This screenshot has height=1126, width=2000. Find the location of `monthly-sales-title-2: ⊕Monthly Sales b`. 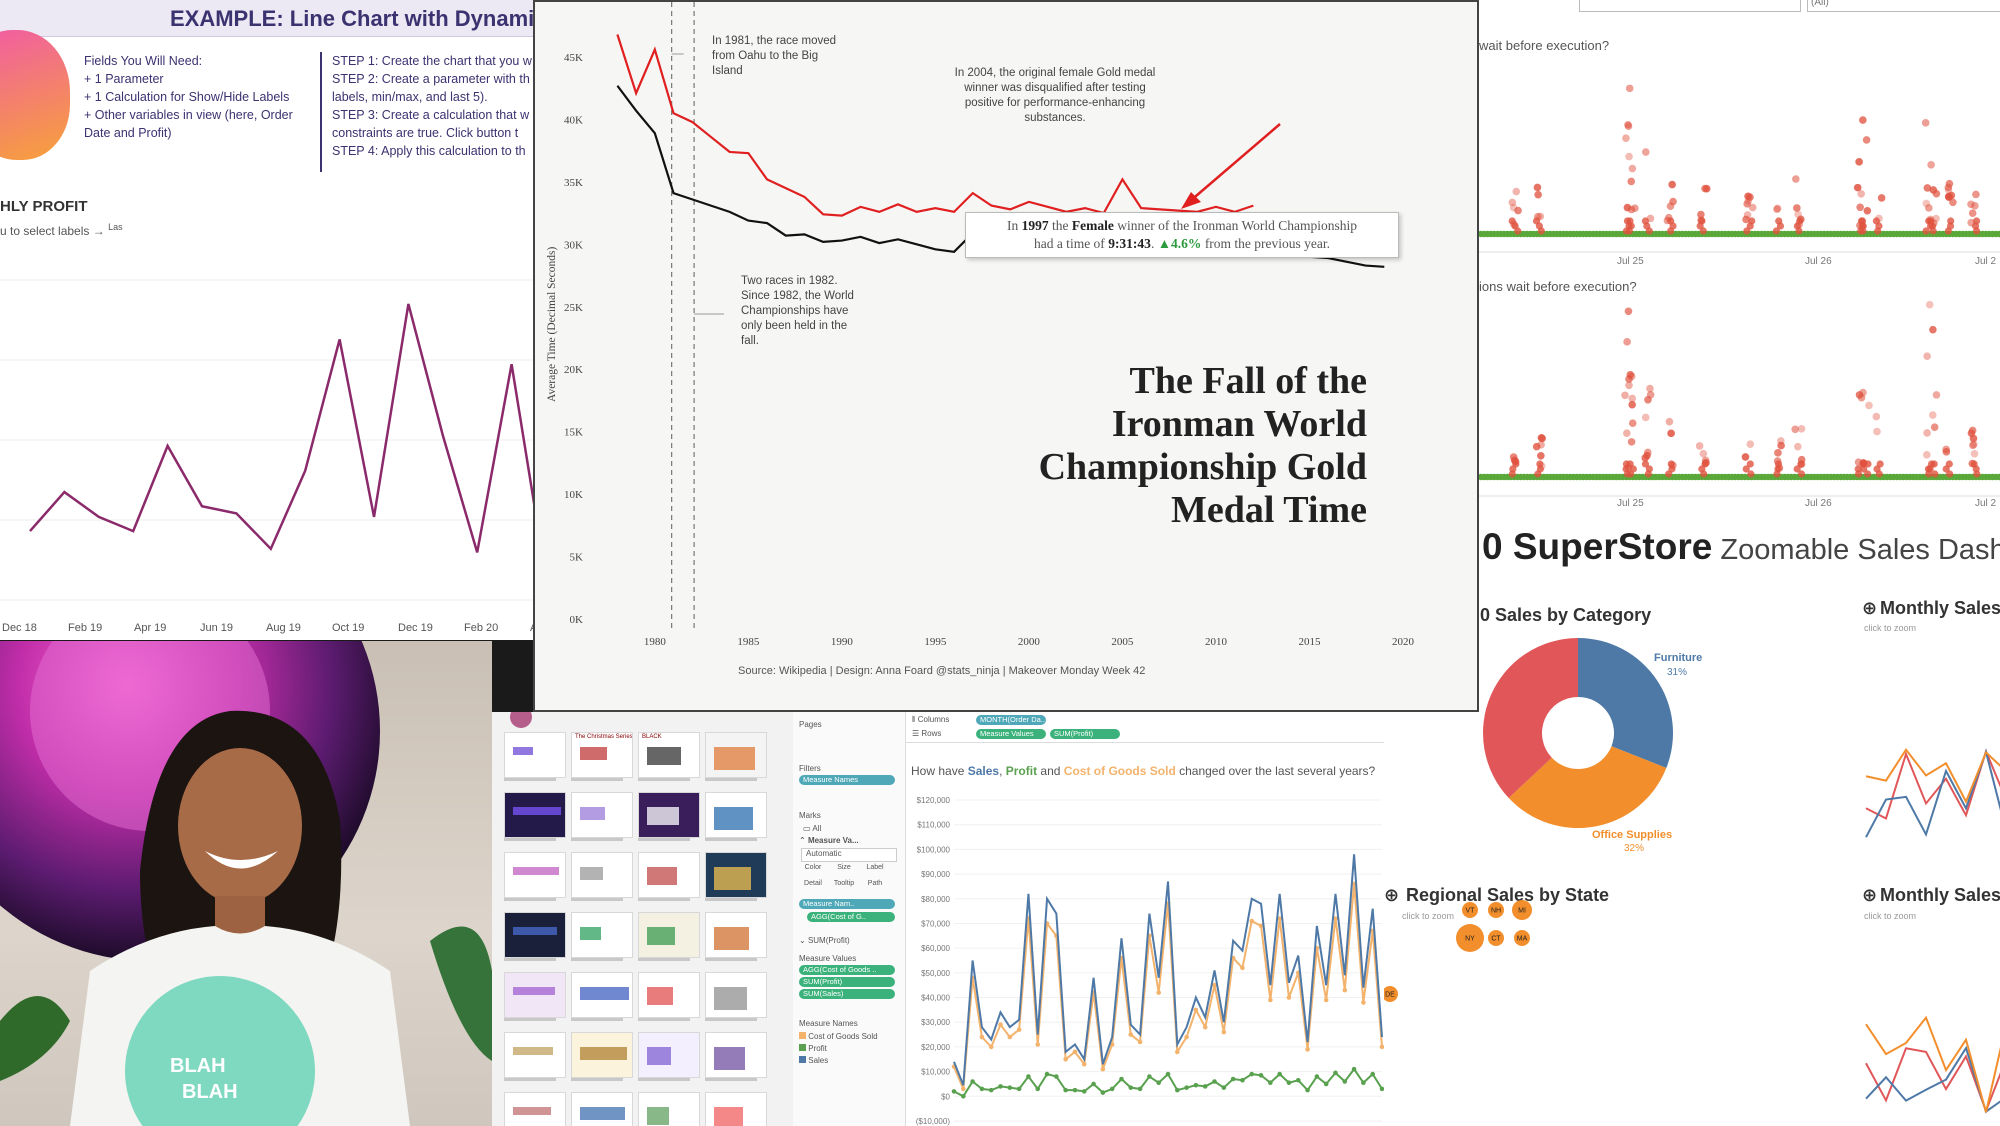

monthly-sales-title-2: ⊕Monthly Sales b is located at coordinates (1931, 895).